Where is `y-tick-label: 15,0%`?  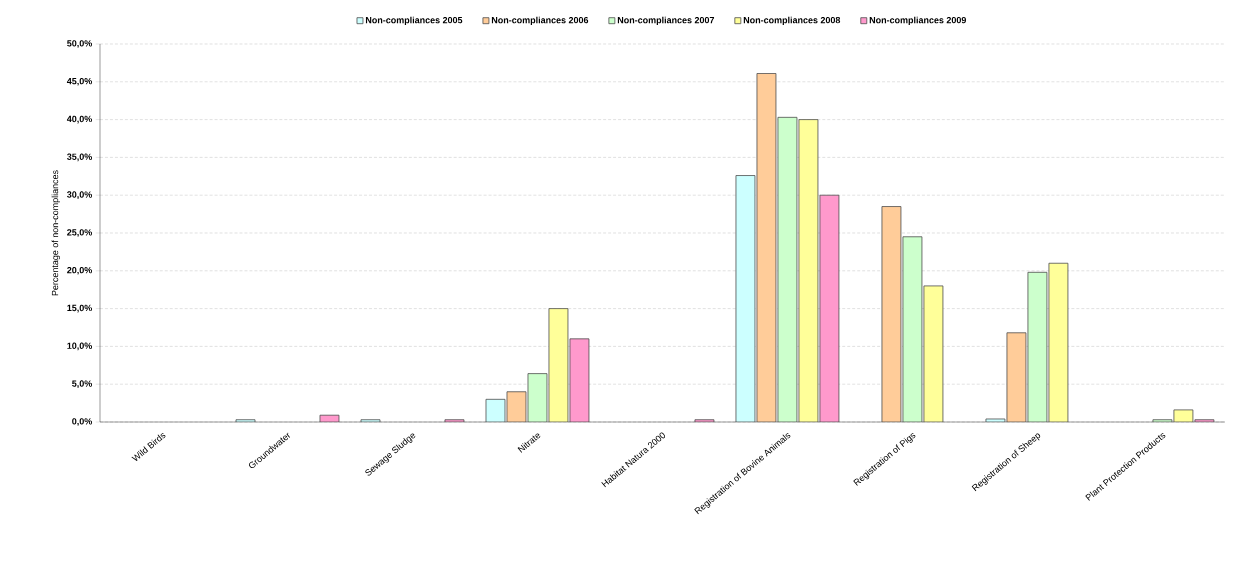
y-tick-label: 15,0% is located at coordinates (79, 308).